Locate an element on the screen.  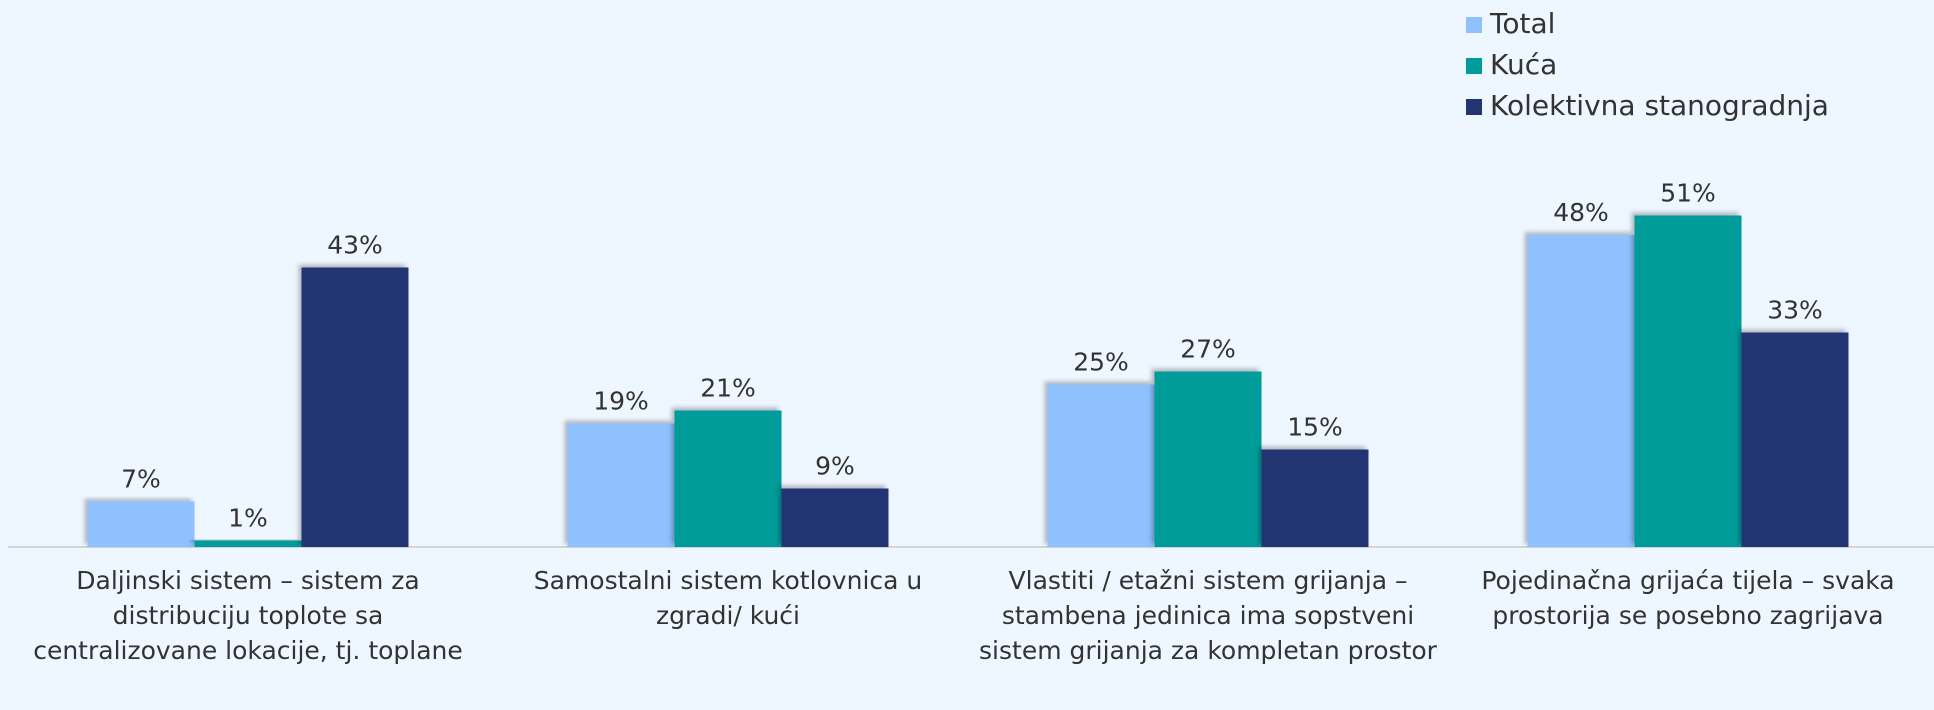
data-label: 21% is located at coordinates (728, 388).